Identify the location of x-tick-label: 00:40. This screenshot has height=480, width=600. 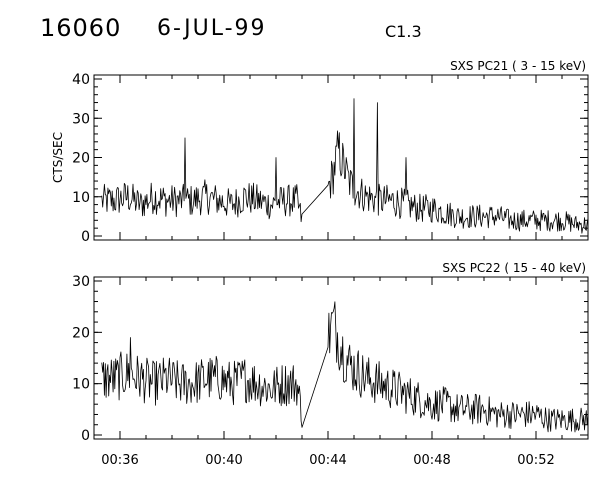
(223, 460).